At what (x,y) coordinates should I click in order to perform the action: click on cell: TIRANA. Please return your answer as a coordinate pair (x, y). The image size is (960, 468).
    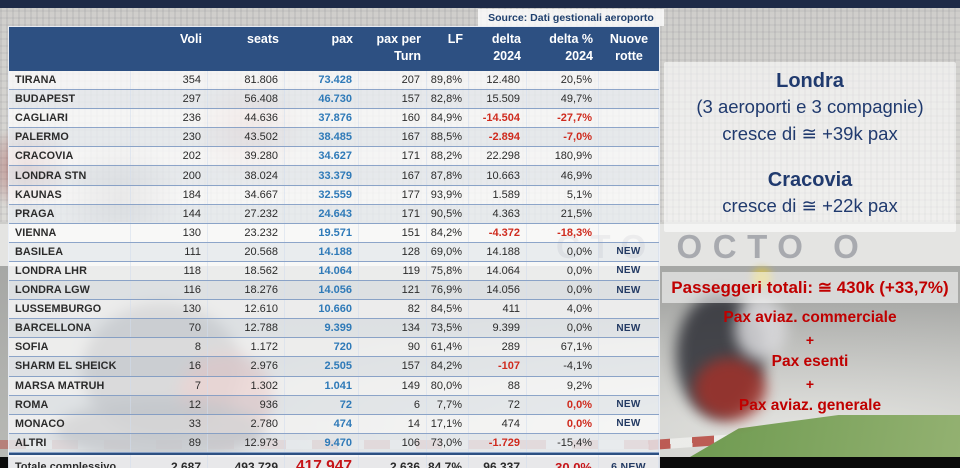
    Looking at the image, I should click on (70, 80).